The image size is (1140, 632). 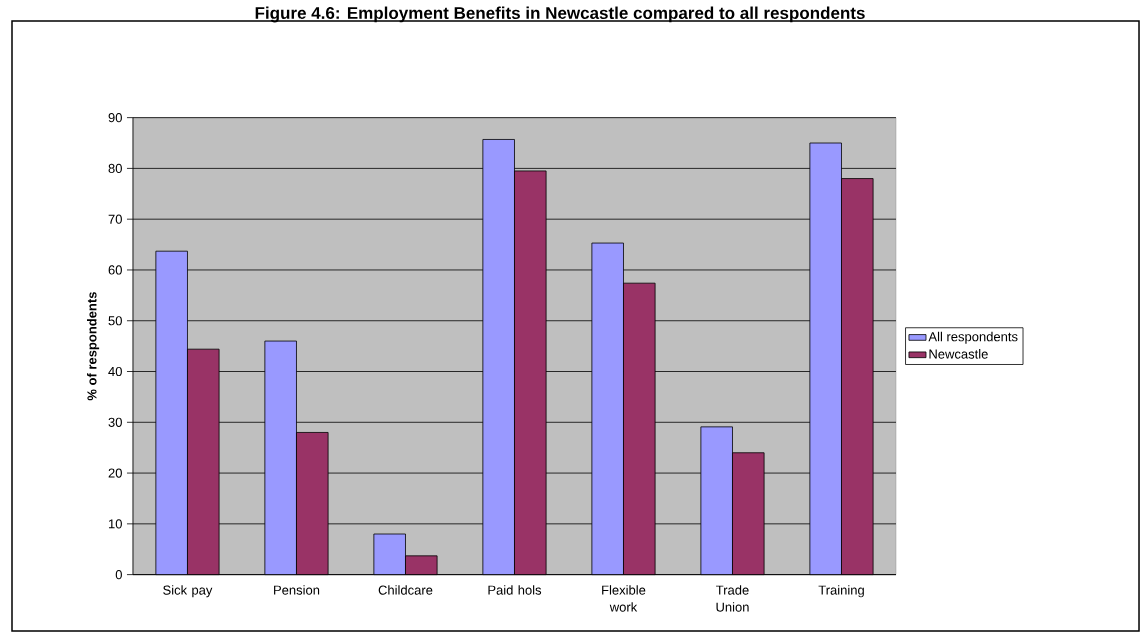 What do you see at coordinates (115, 371) in the screenshot?
I see `y-tick-label: 40` at bounding box center [115, 371].